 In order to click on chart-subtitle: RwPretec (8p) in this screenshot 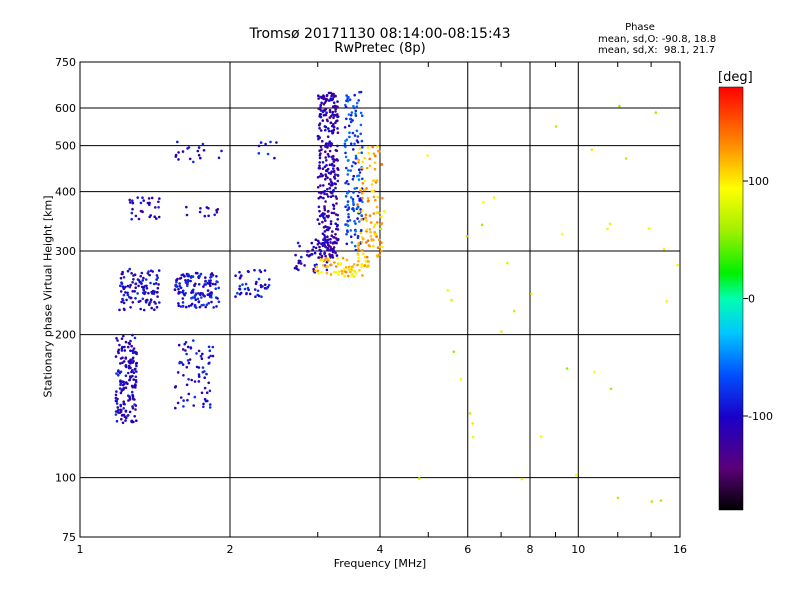, I will do `click(380, 48)`.